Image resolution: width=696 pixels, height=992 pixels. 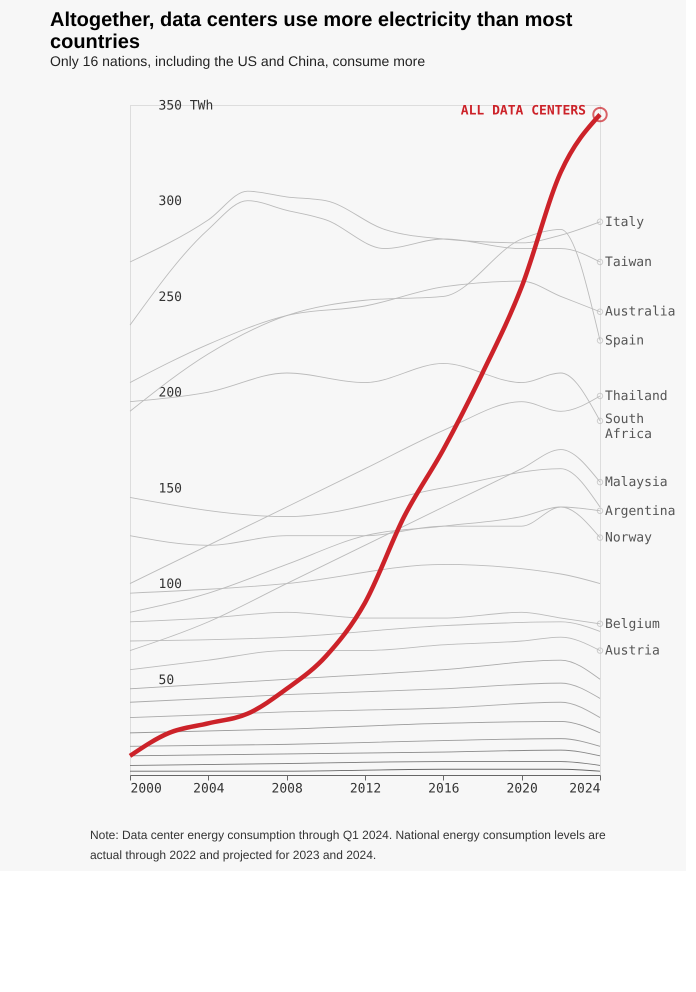 I want to click on x-tick-label: 2024, so click(x=585, y=789).